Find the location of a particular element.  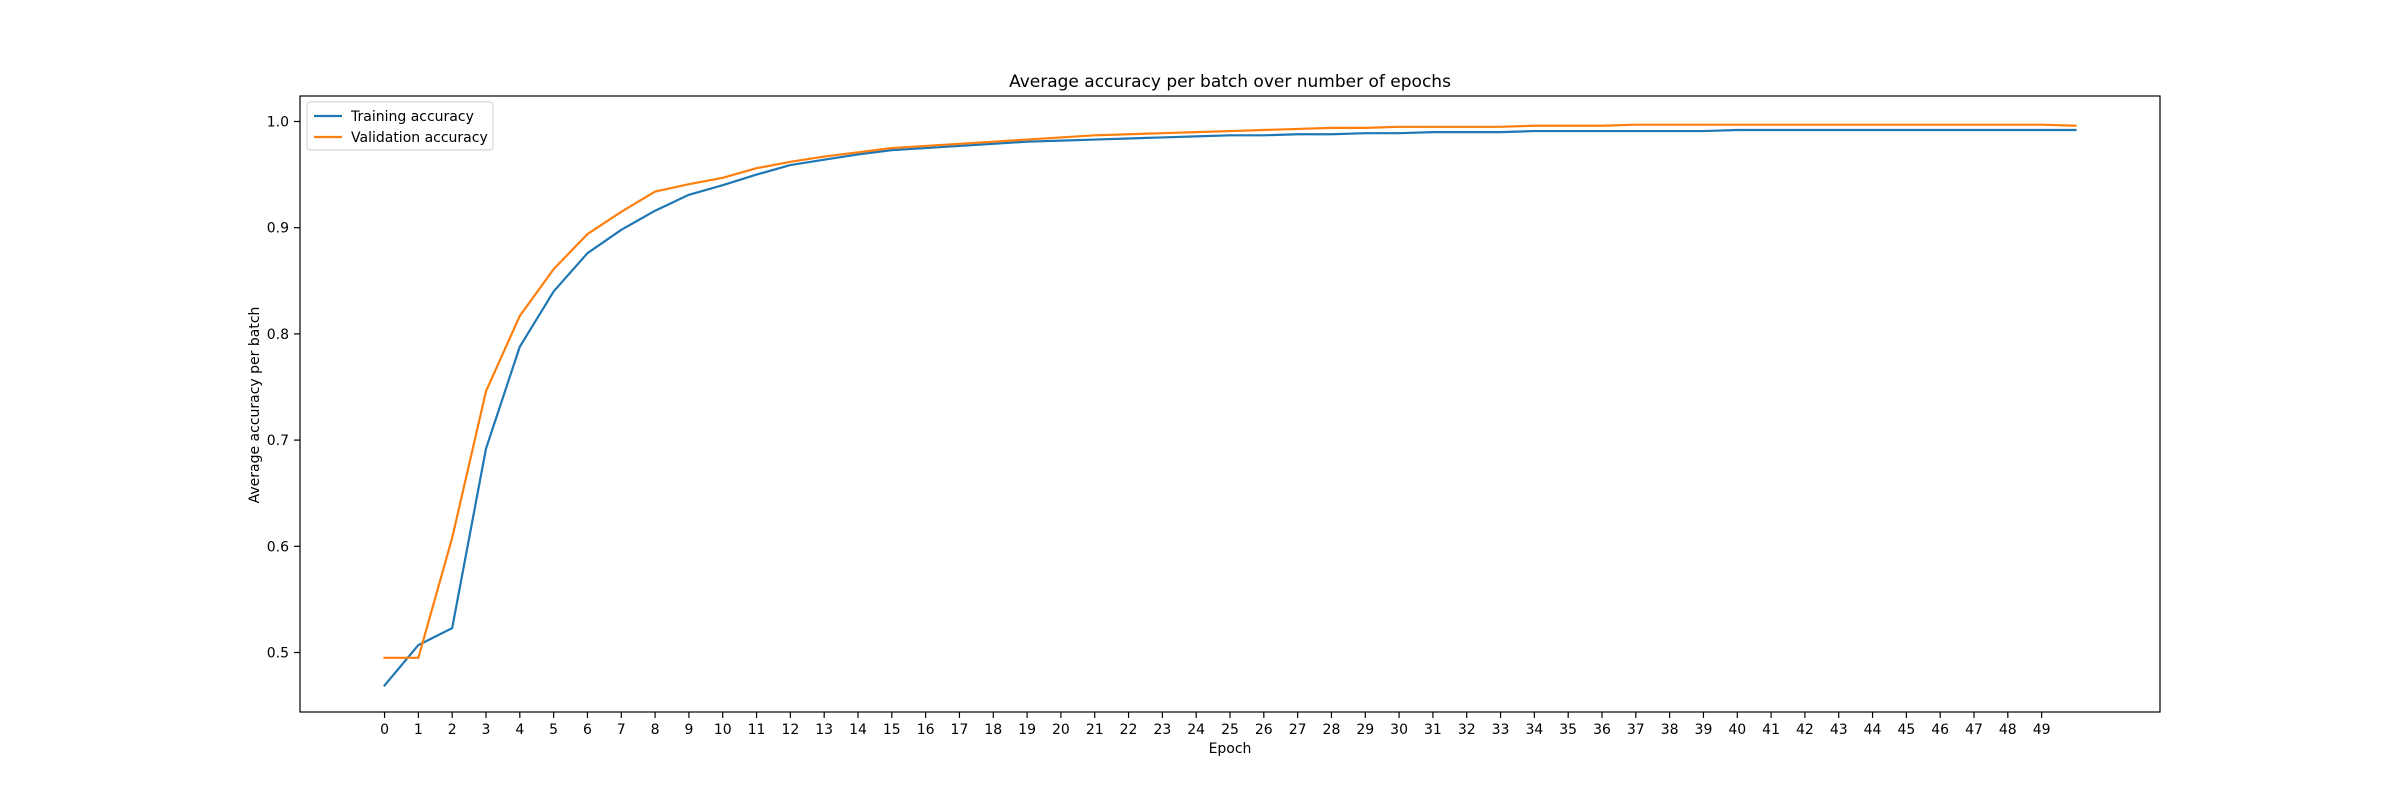

x-tick-label: 35 is located at coordinates (1568, 730).